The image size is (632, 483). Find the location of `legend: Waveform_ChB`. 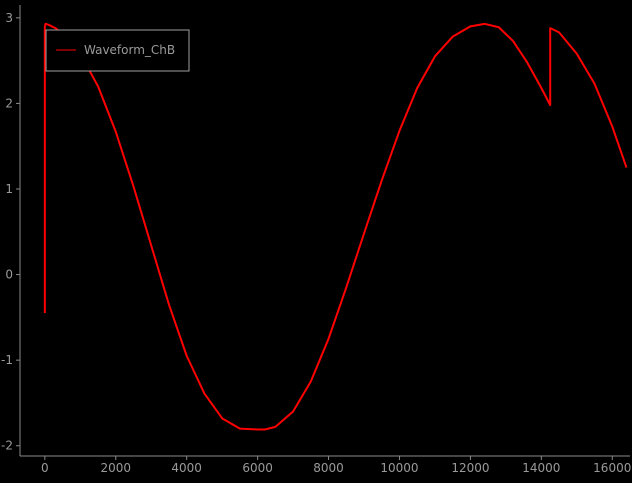

legend: Waveform_ChB is located at coordinates (117, 50).